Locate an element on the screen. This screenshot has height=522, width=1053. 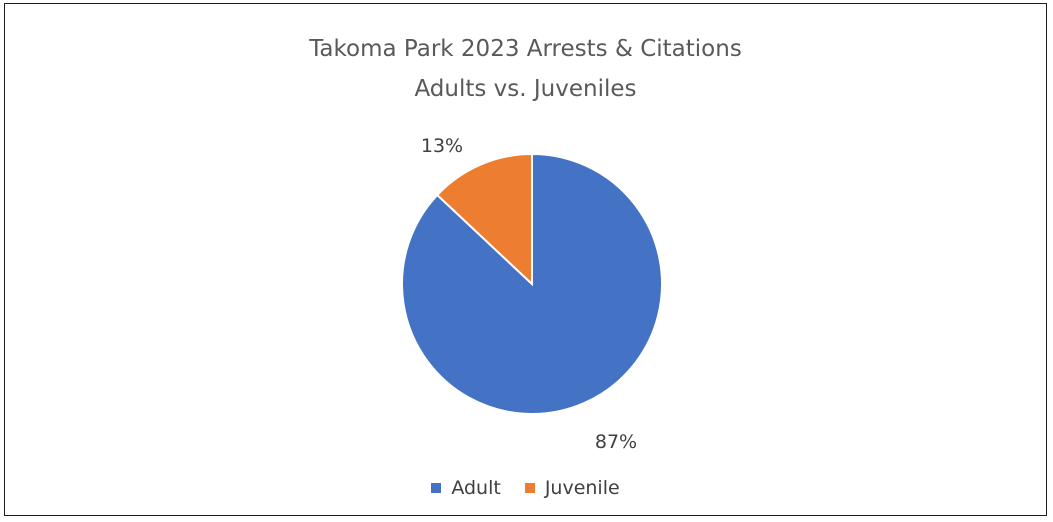
legend-item-adult: Adult is located at coordinates (466, 488).